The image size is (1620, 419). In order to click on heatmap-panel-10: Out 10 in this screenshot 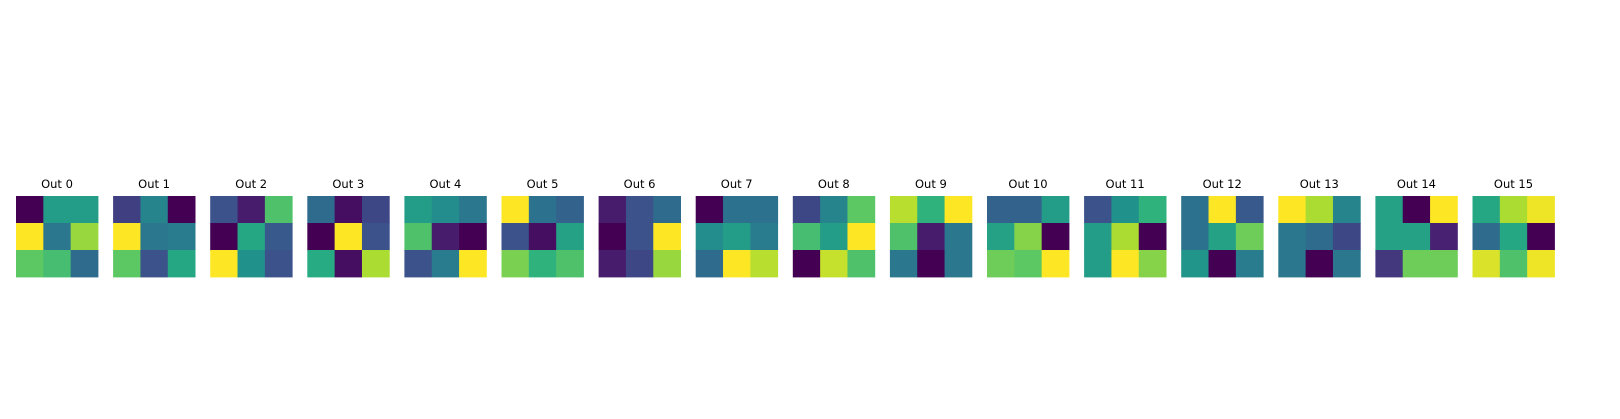, I will do `click(1028, 227)`.